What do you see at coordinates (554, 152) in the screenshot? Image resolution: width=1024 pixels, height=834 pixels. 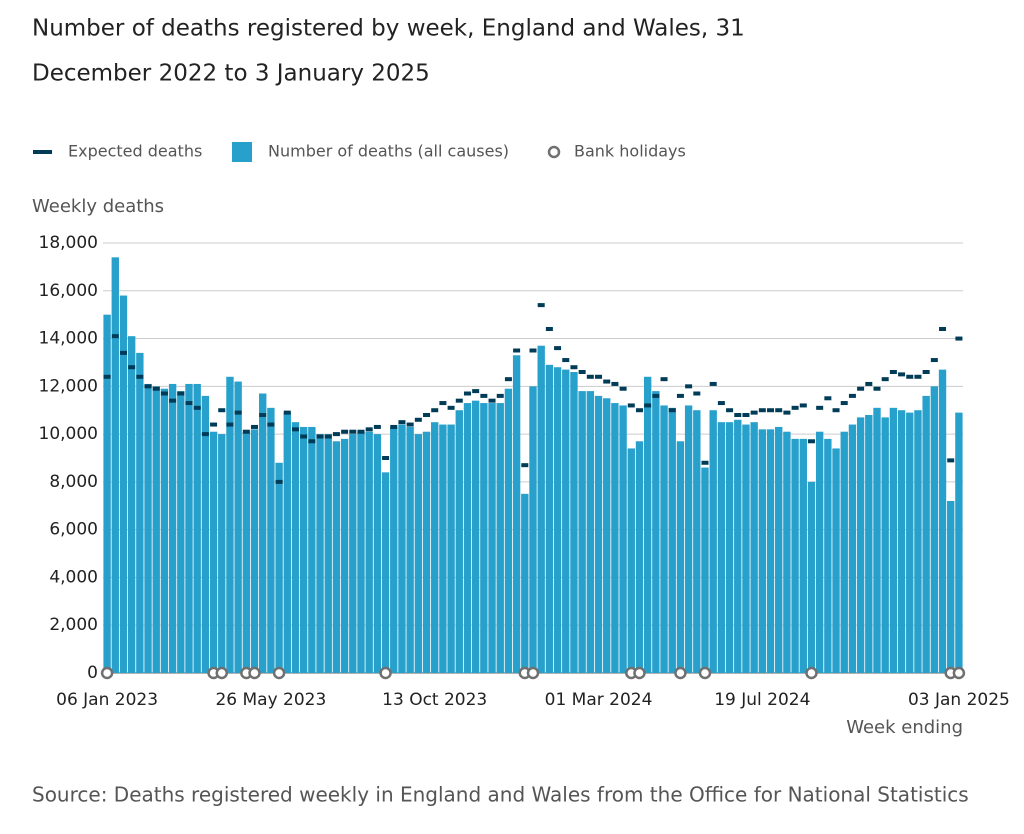 I see `legend-swatch` at bounding box center [554, 152].